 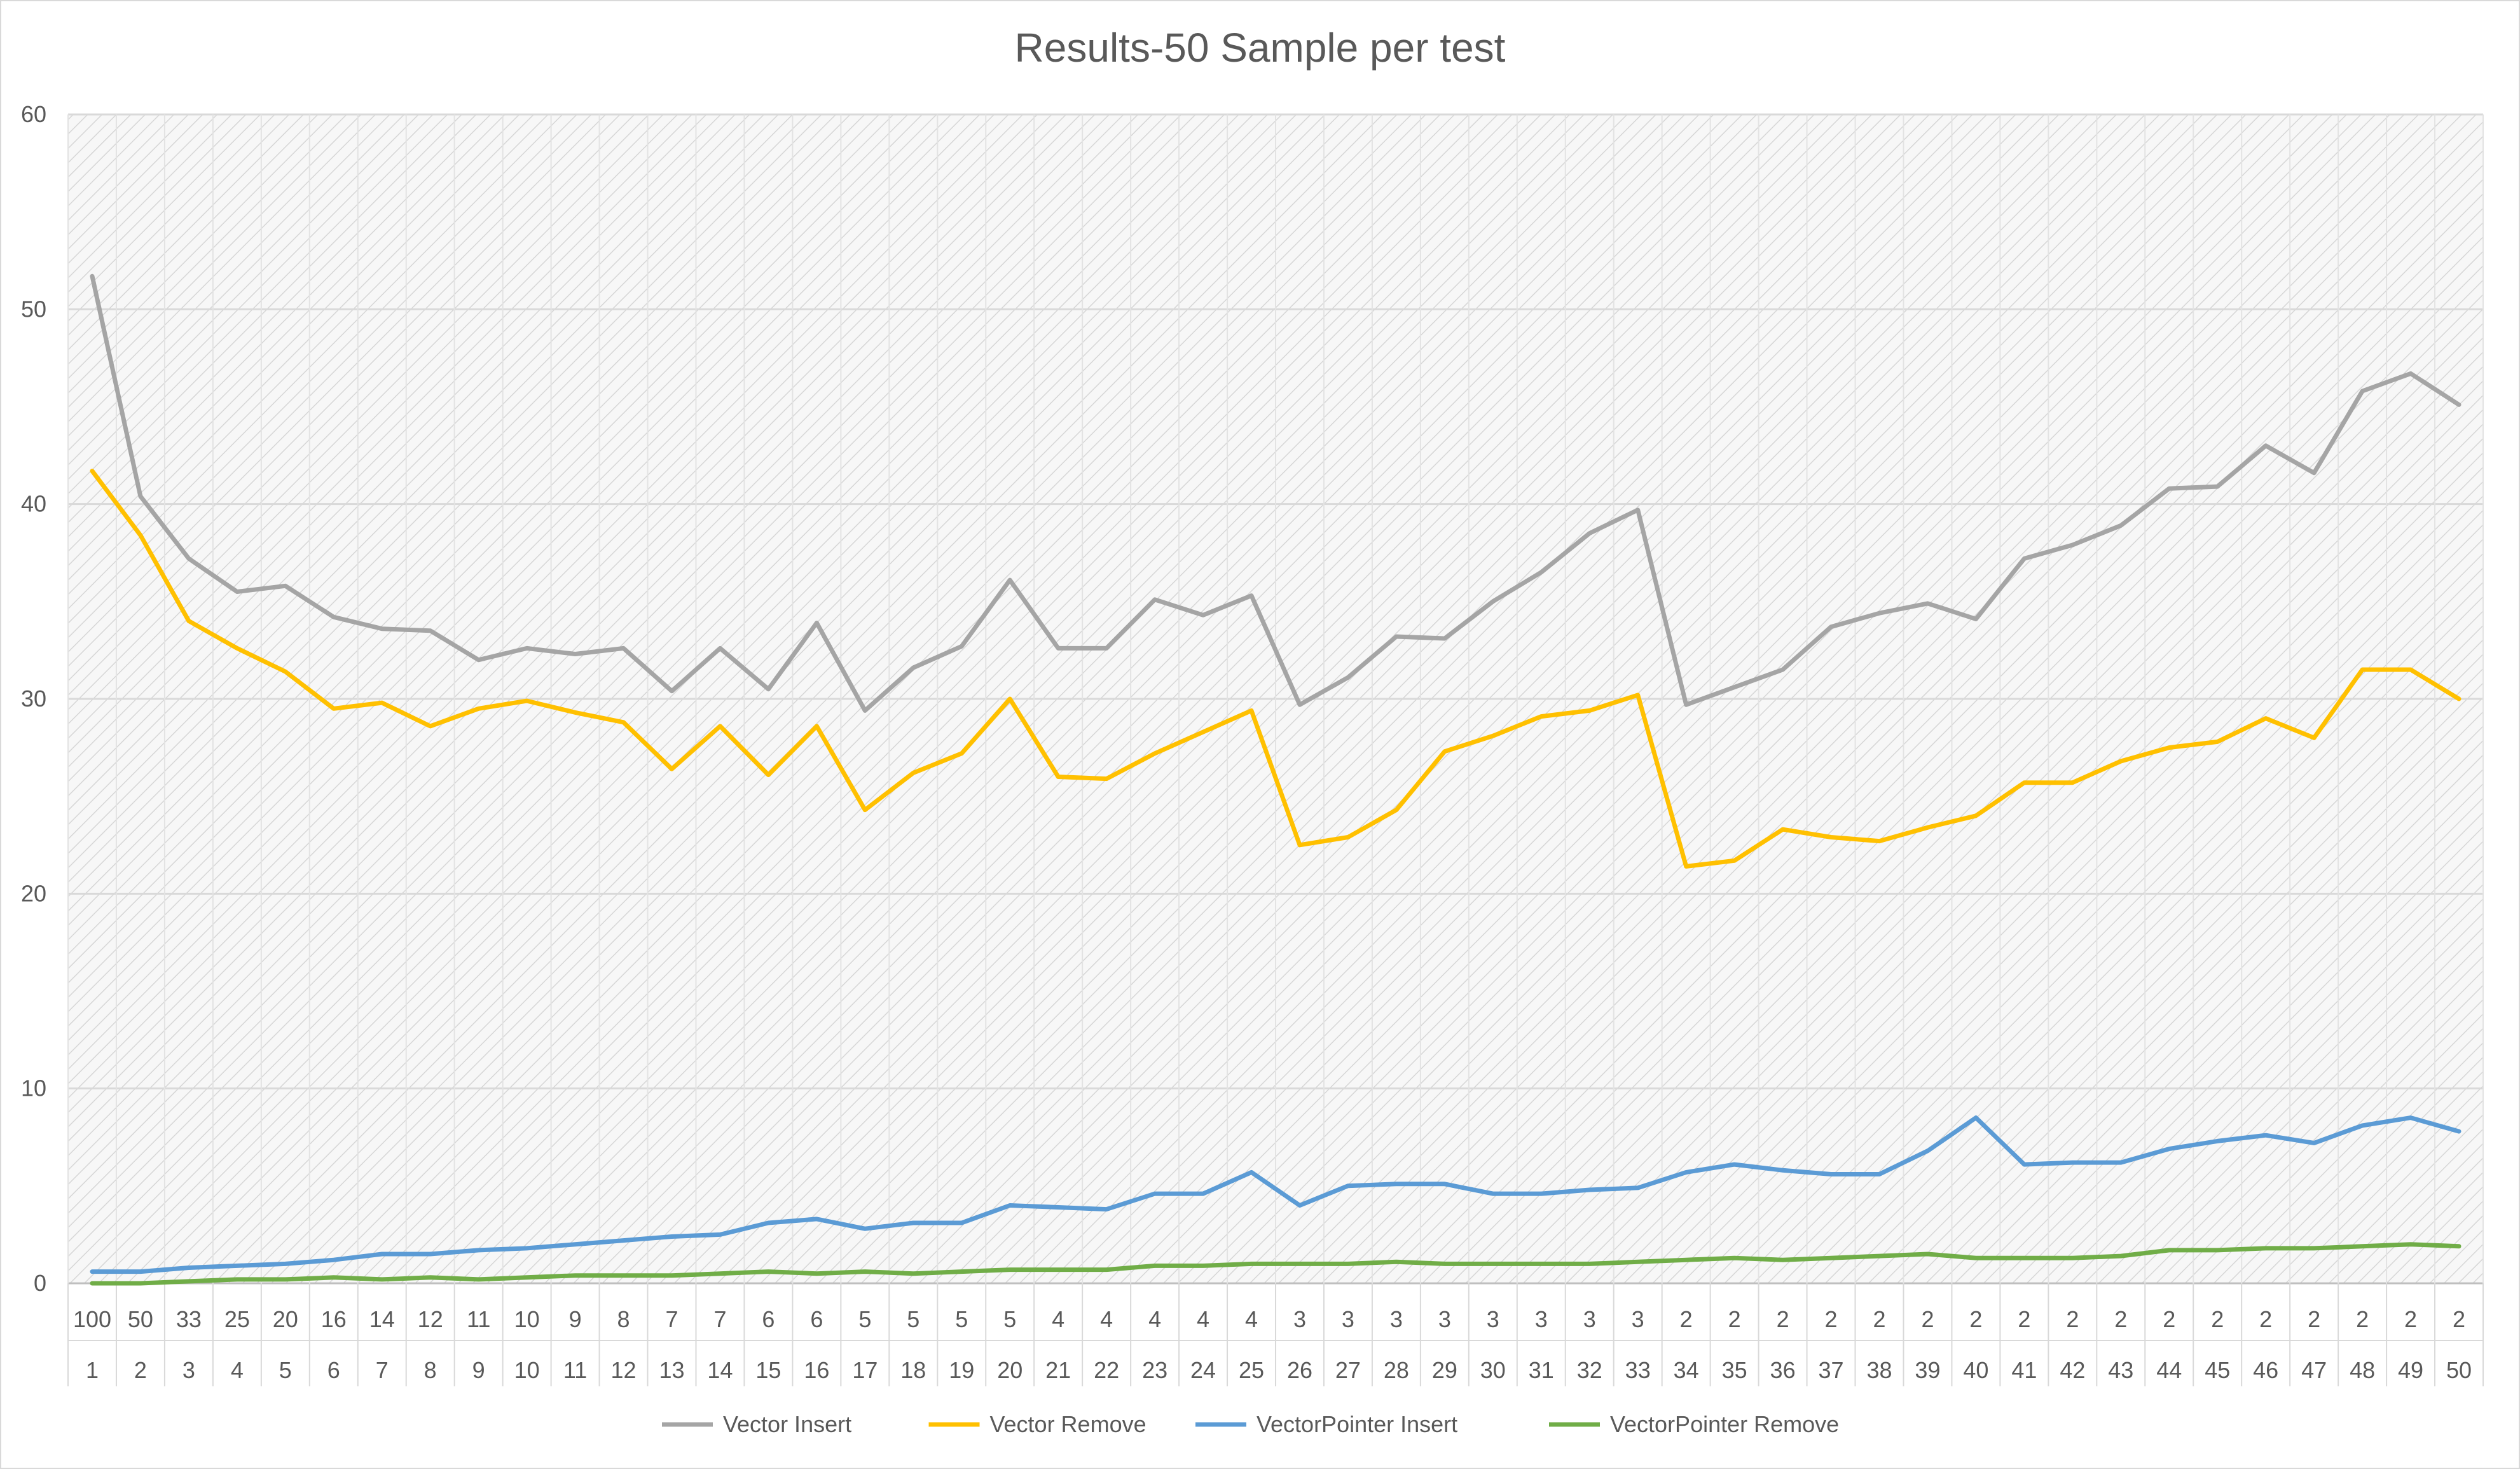 What do you see at coordinates (624, 1370) in the screenshot?
I see `x-tick-label-inner: 12` at bounding box center [624, 1370].